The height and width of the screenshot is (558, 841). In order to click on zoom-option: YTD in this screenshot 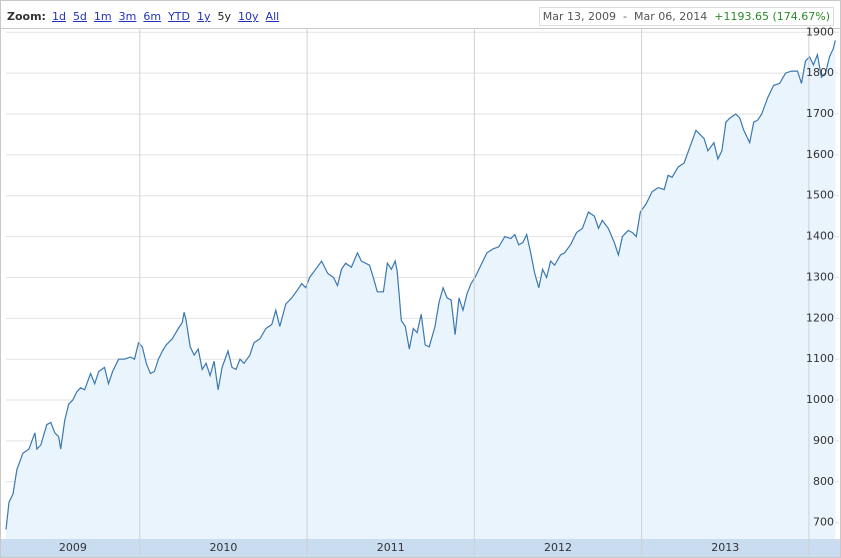, I will do `click(179, 16)`.